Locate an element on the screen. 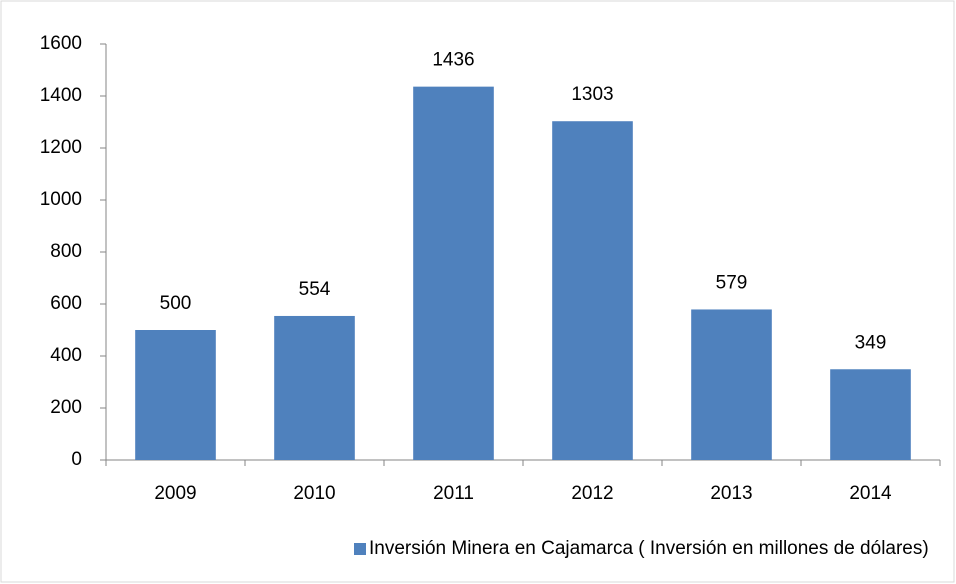  y-tick-label: 400 is located at coordinates (66, 355).